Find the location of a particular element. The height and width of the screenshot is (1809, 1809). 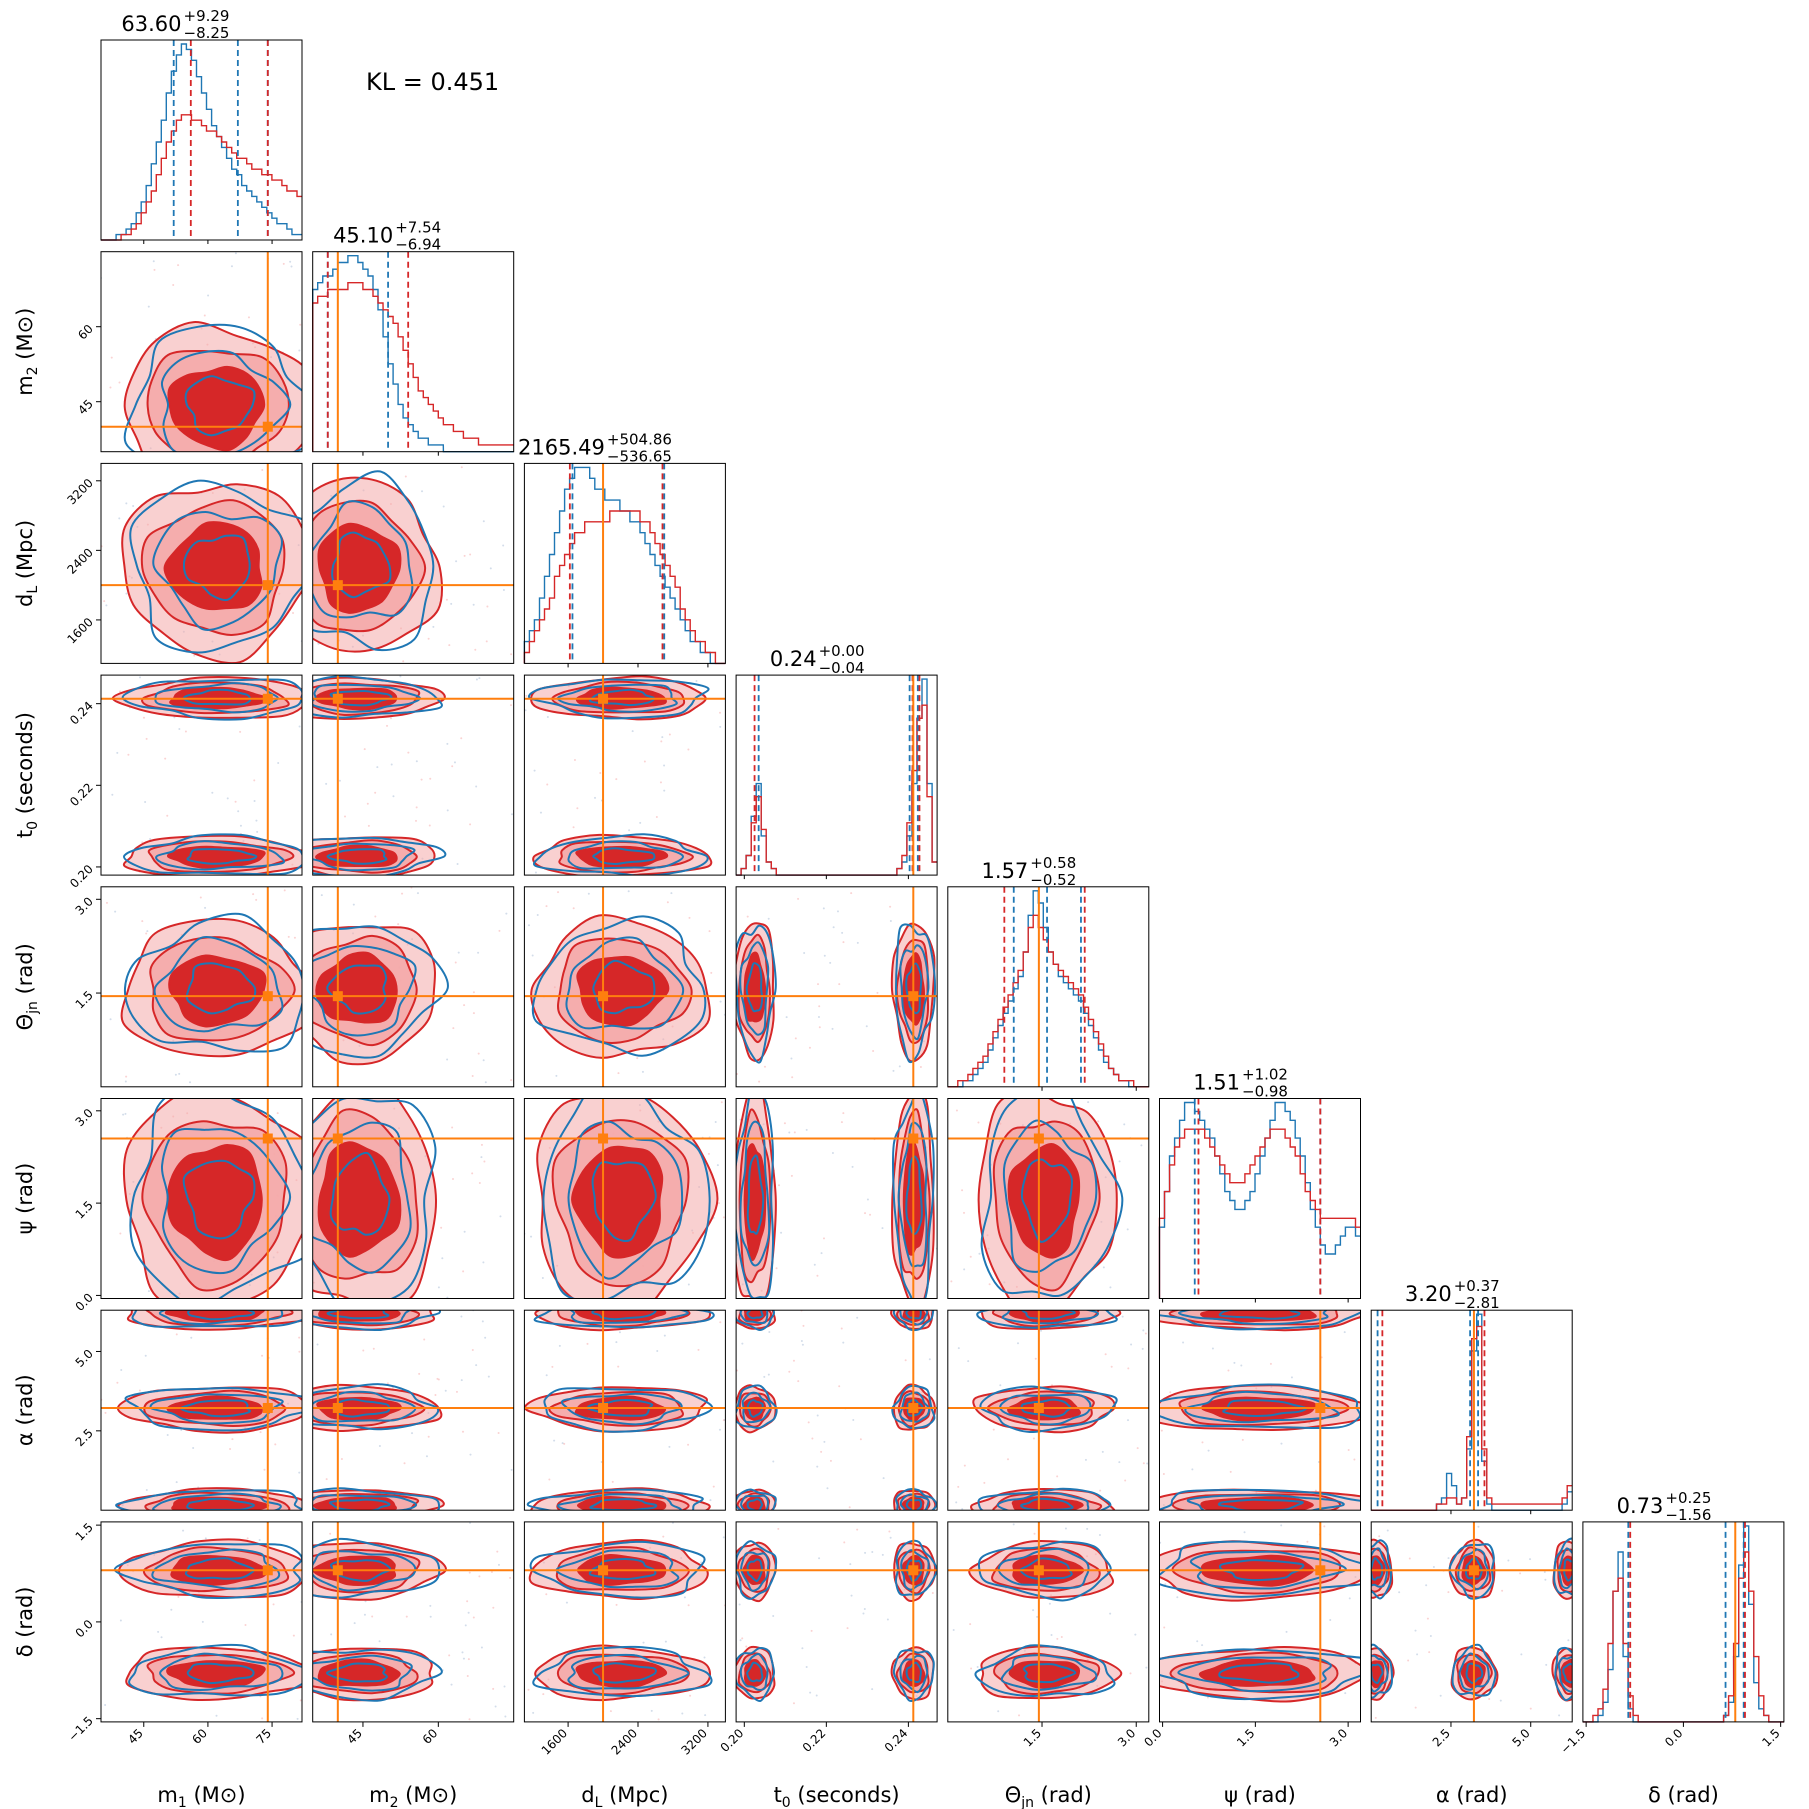

y-tick-label: 3.0 is located at coordinates (84, 905).